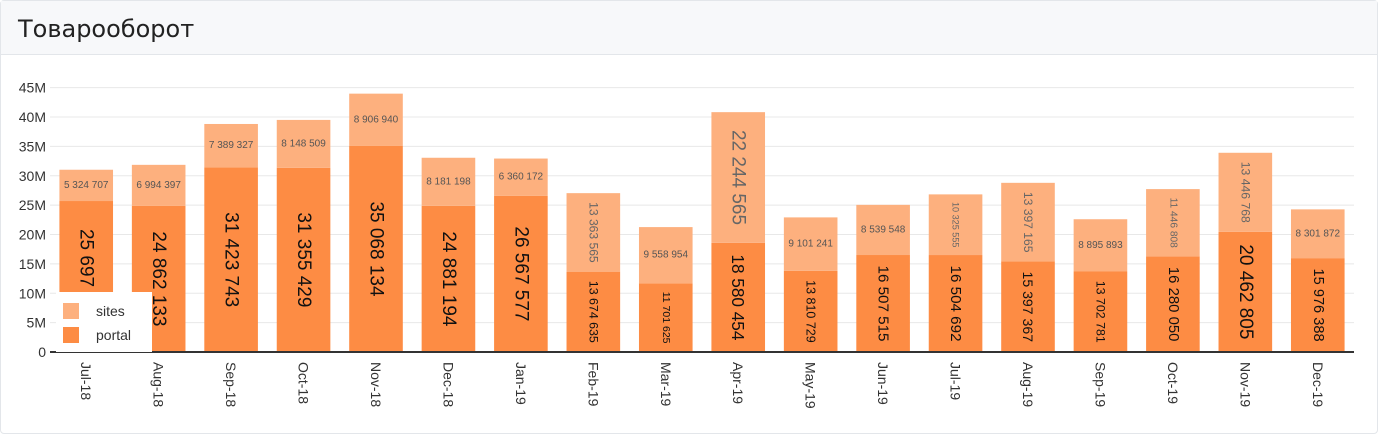 Image resolution: width=1380 pixels, height=436 pixels. What do you see at coordinates (32, 176) in the screenshot?
I see `y-tick-label: 30M` at bounding box center [32, 176].